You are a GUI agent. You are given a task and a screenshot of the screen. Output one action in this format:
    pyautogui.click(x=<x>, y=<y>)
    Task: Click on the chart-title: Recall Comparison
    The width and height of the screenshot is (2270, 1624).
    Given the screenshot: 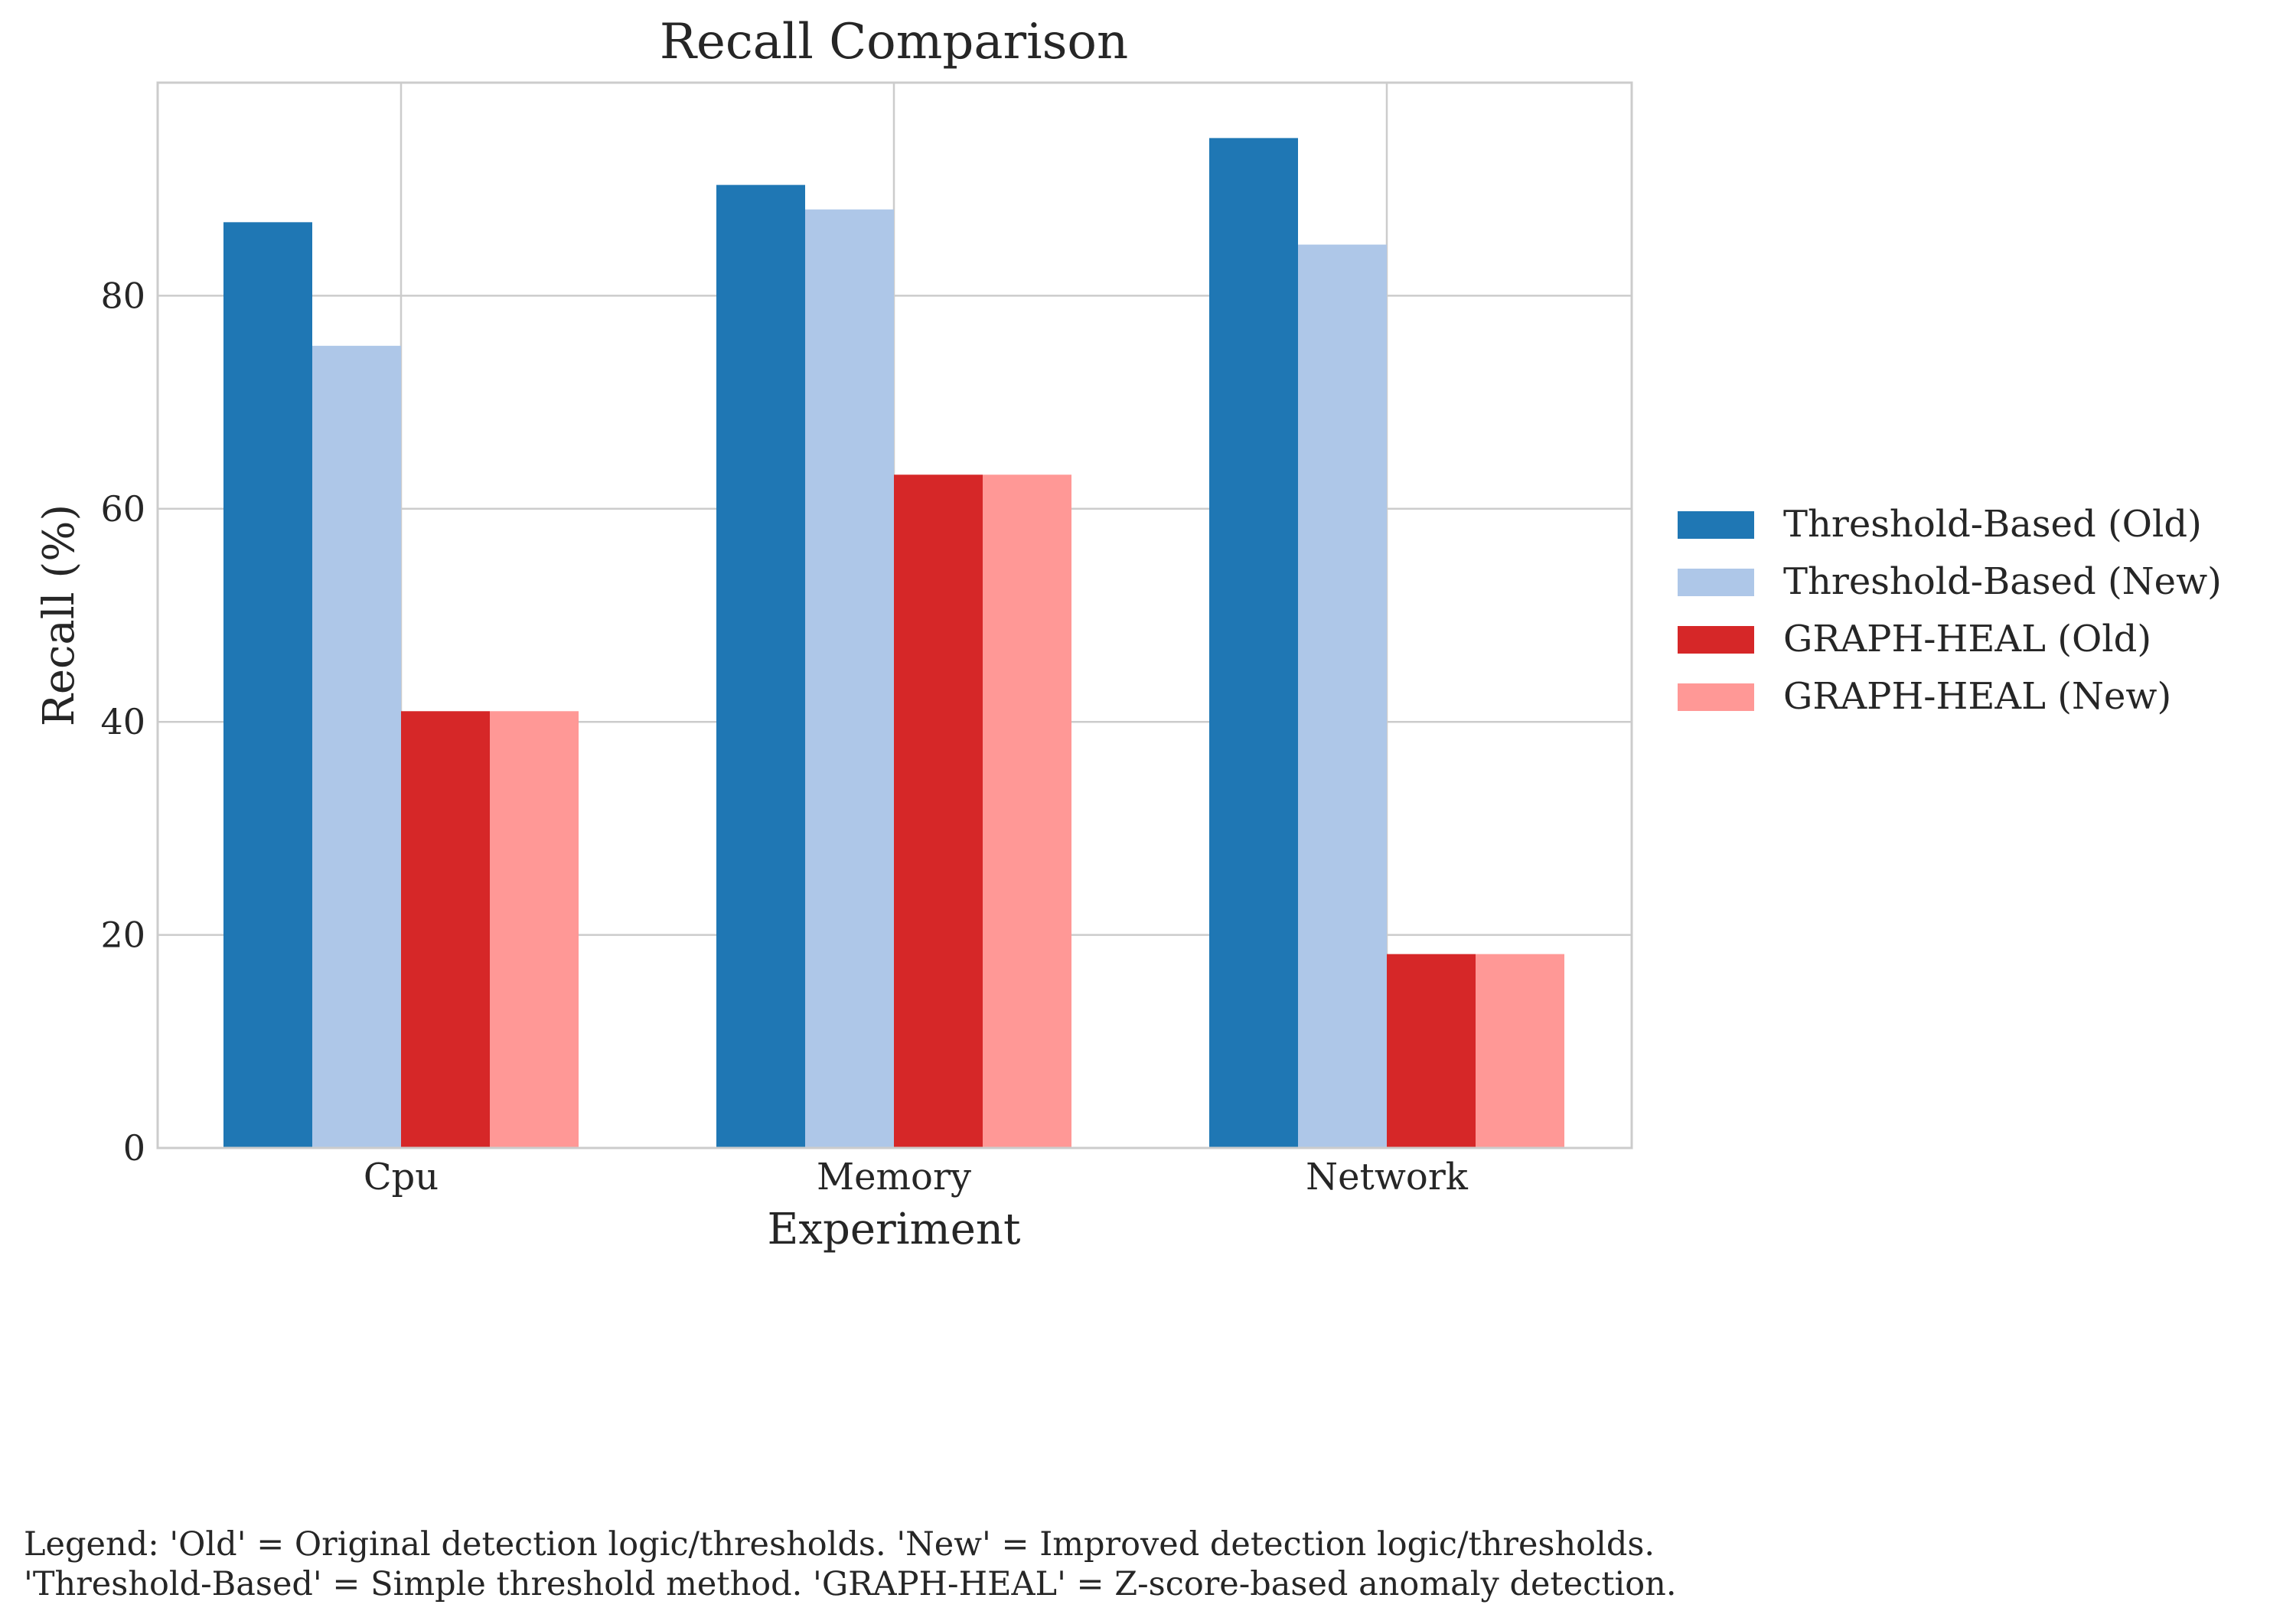 What is the action you would take?
    pyautogui.click(x=894, y=42)
    